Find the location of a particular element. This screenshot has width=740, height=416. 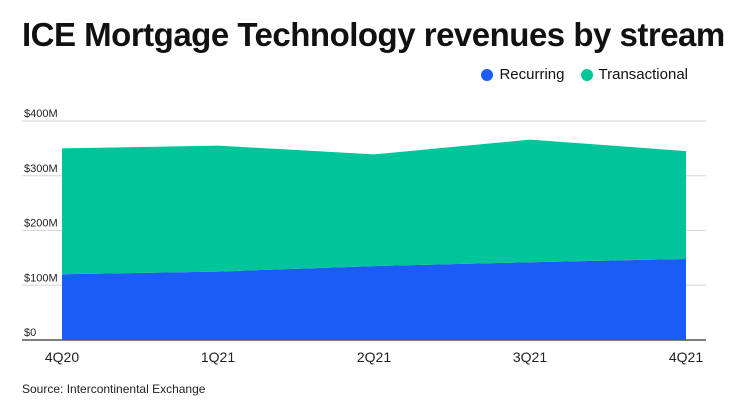

x-tick-label: 4Q21 is located at coordinates (686, 357).